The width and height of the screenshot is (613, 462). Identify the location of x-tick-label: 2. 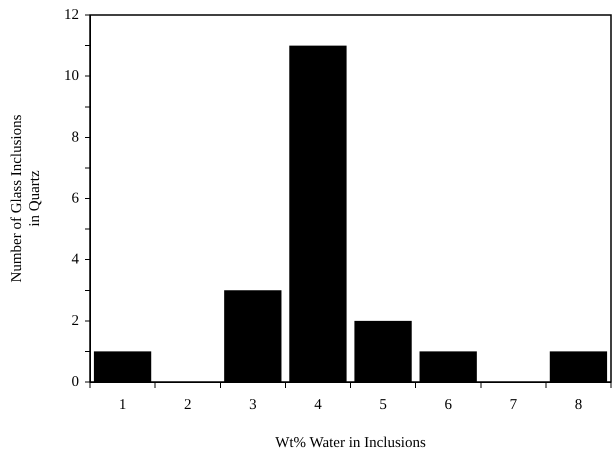
(188, 404).